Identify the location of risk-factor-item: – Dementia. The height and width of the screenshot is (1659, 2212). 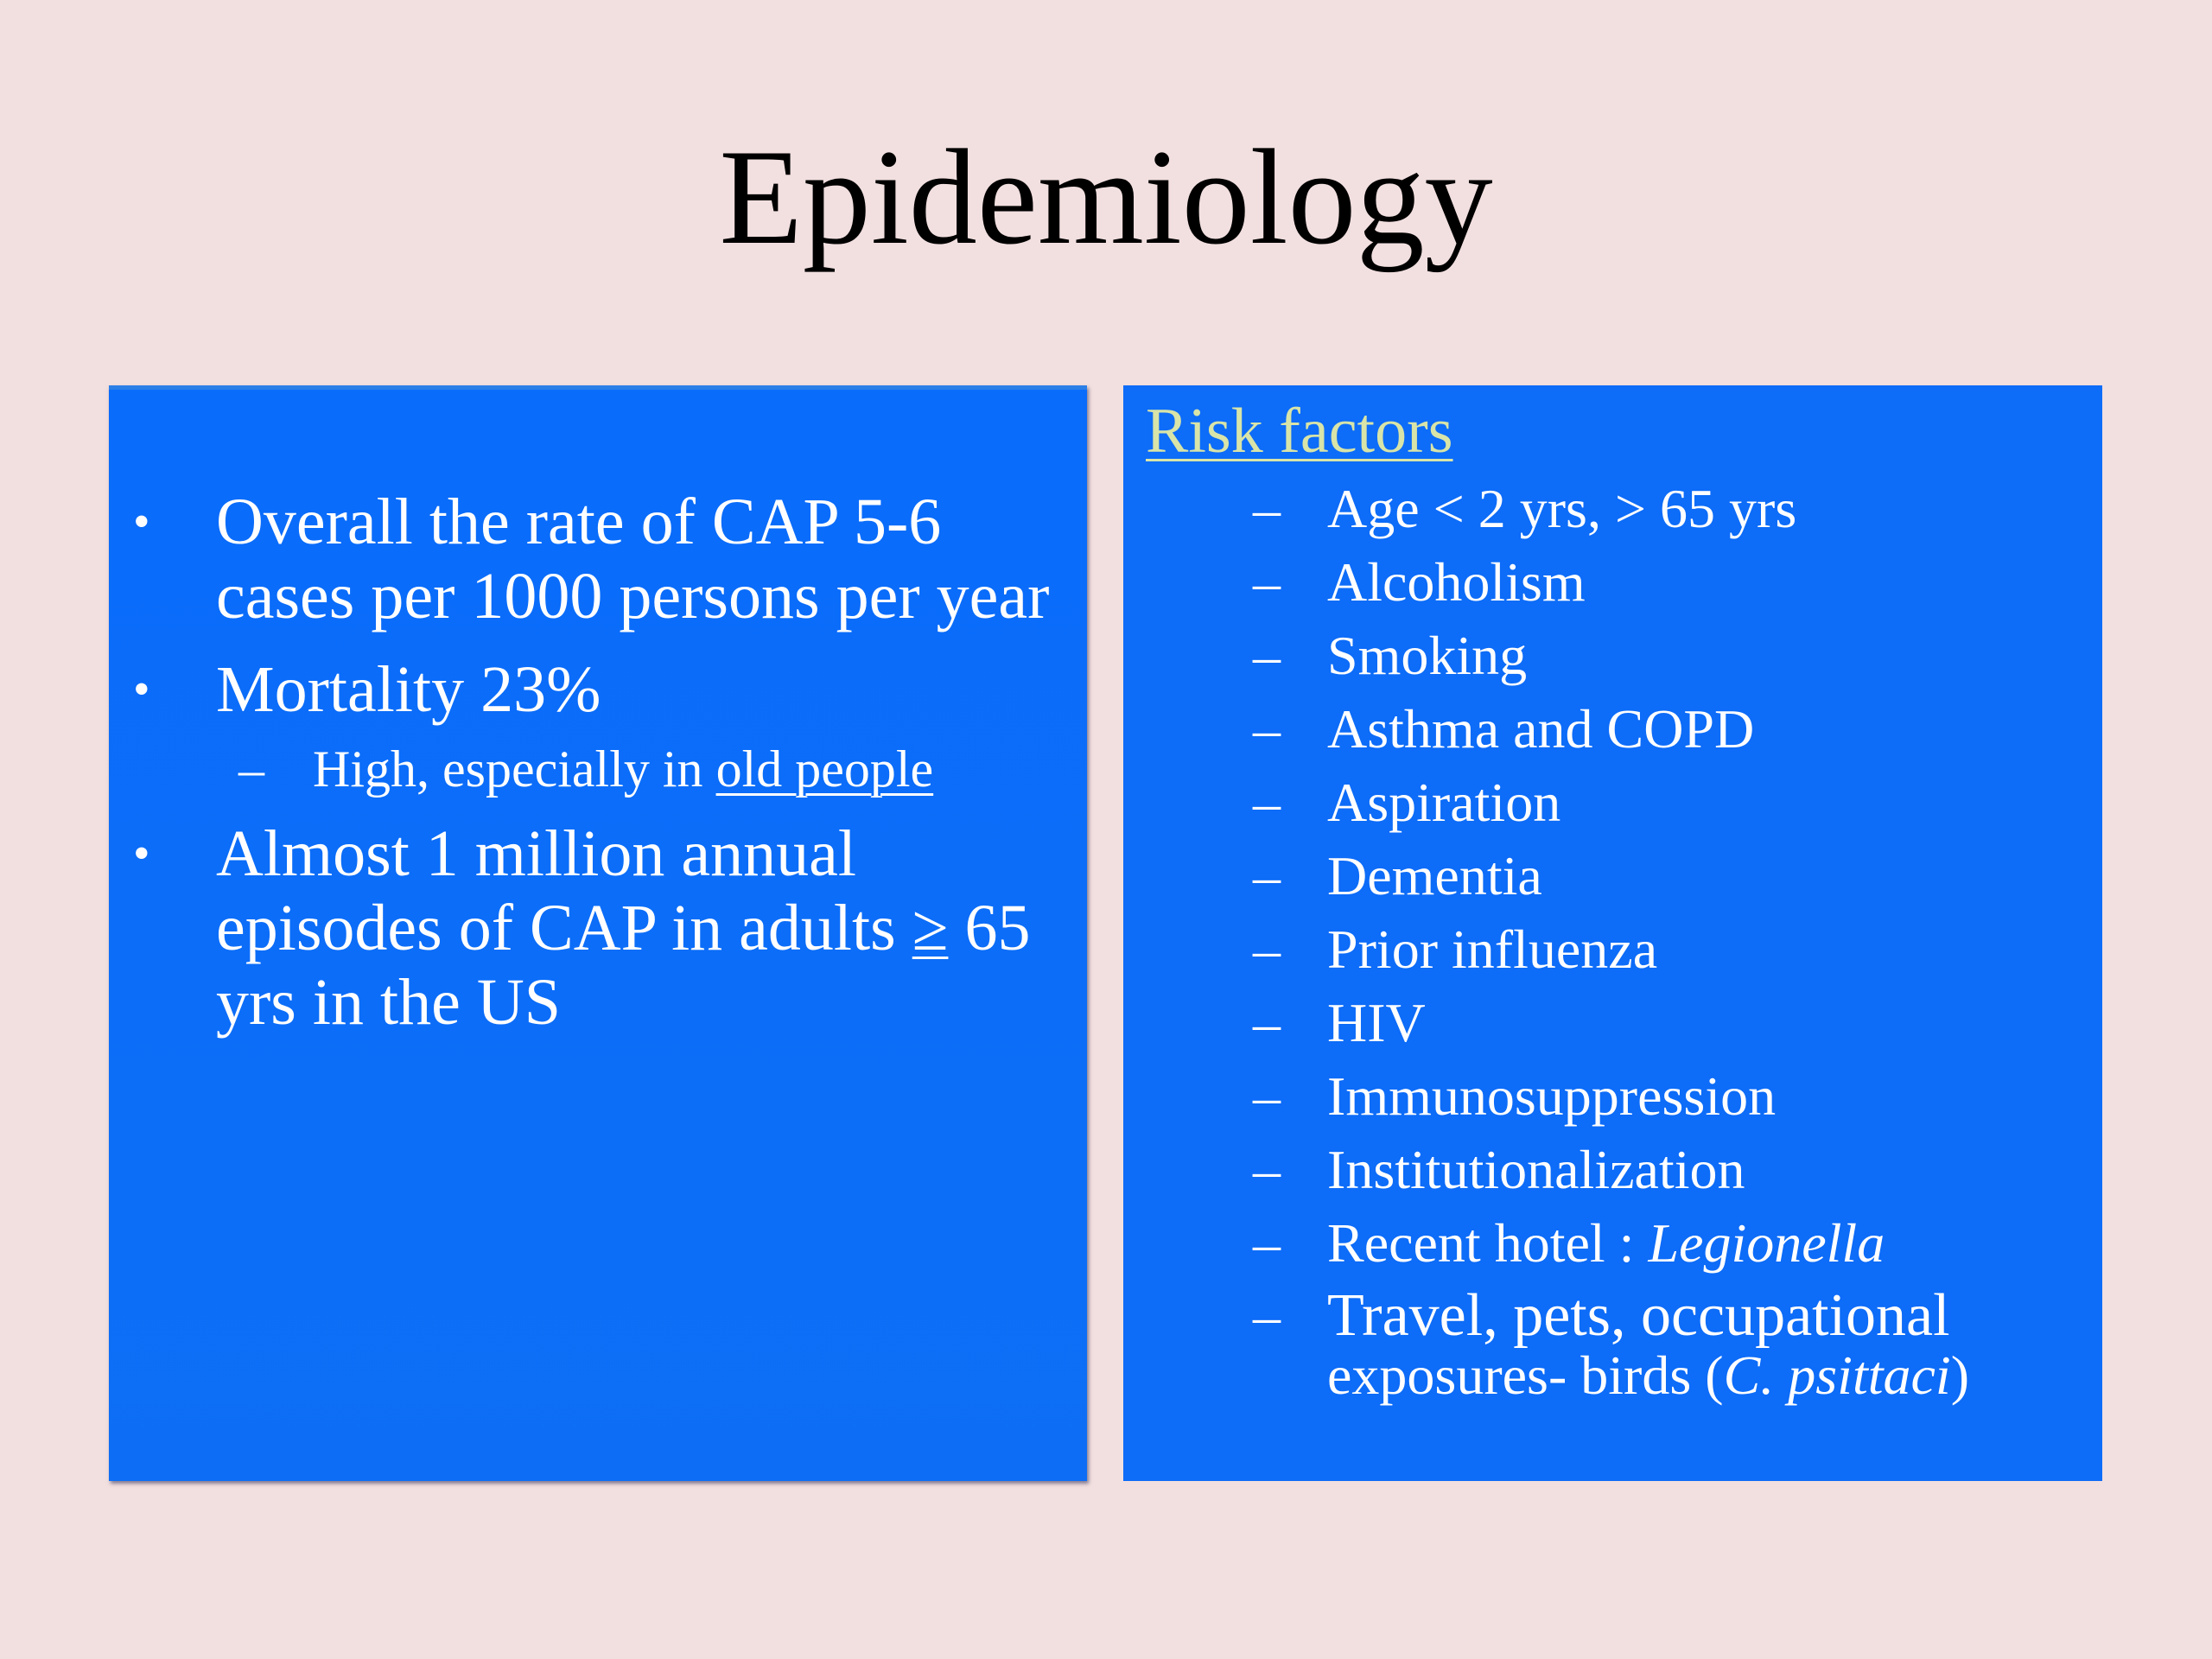
(1605, 875).